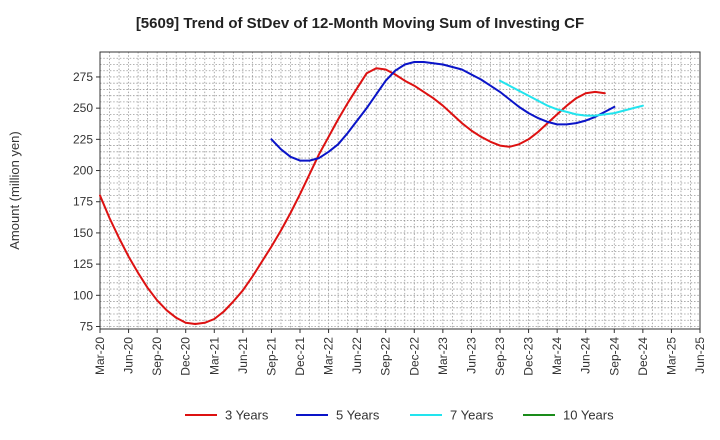 The height and width of the screenshot is (440, 720). I want to click on x-tick-label: Sep-20, so click(157, 356).